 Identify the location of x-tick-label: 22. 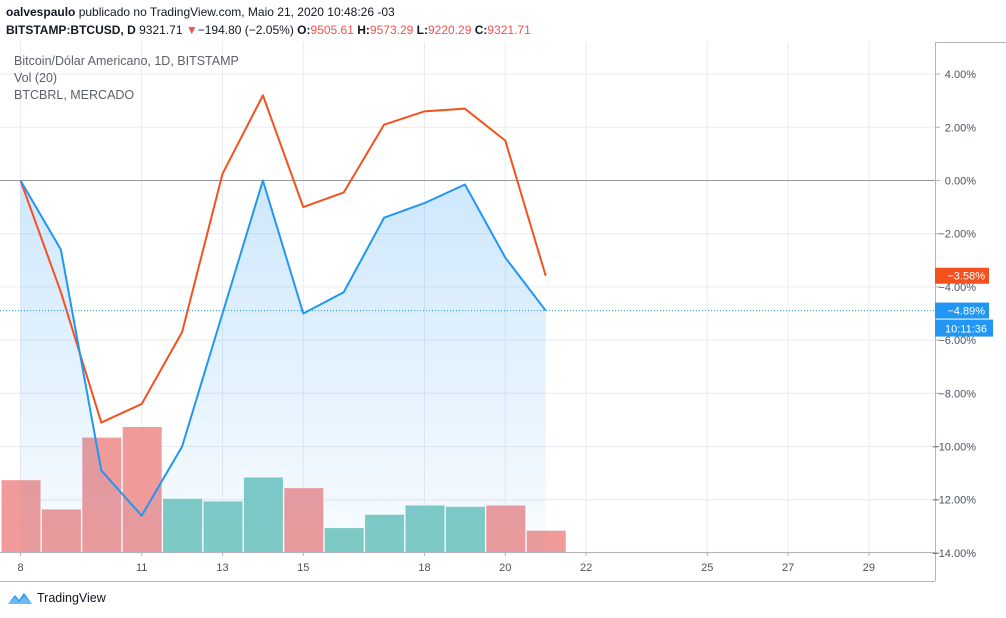
(586, 568).